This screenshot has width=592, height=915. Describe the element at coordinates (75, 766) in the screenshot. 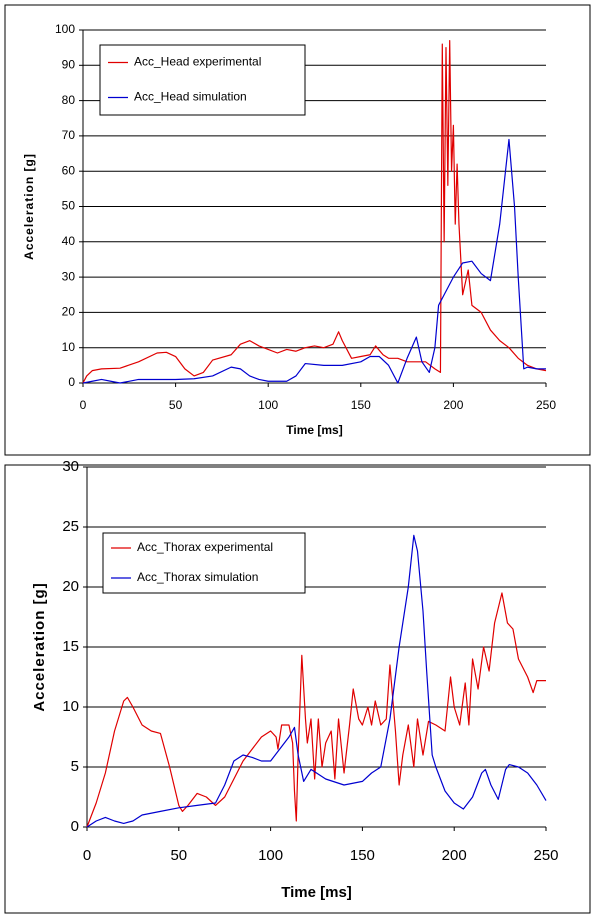

I see `y-tick-label: 5` at that location.